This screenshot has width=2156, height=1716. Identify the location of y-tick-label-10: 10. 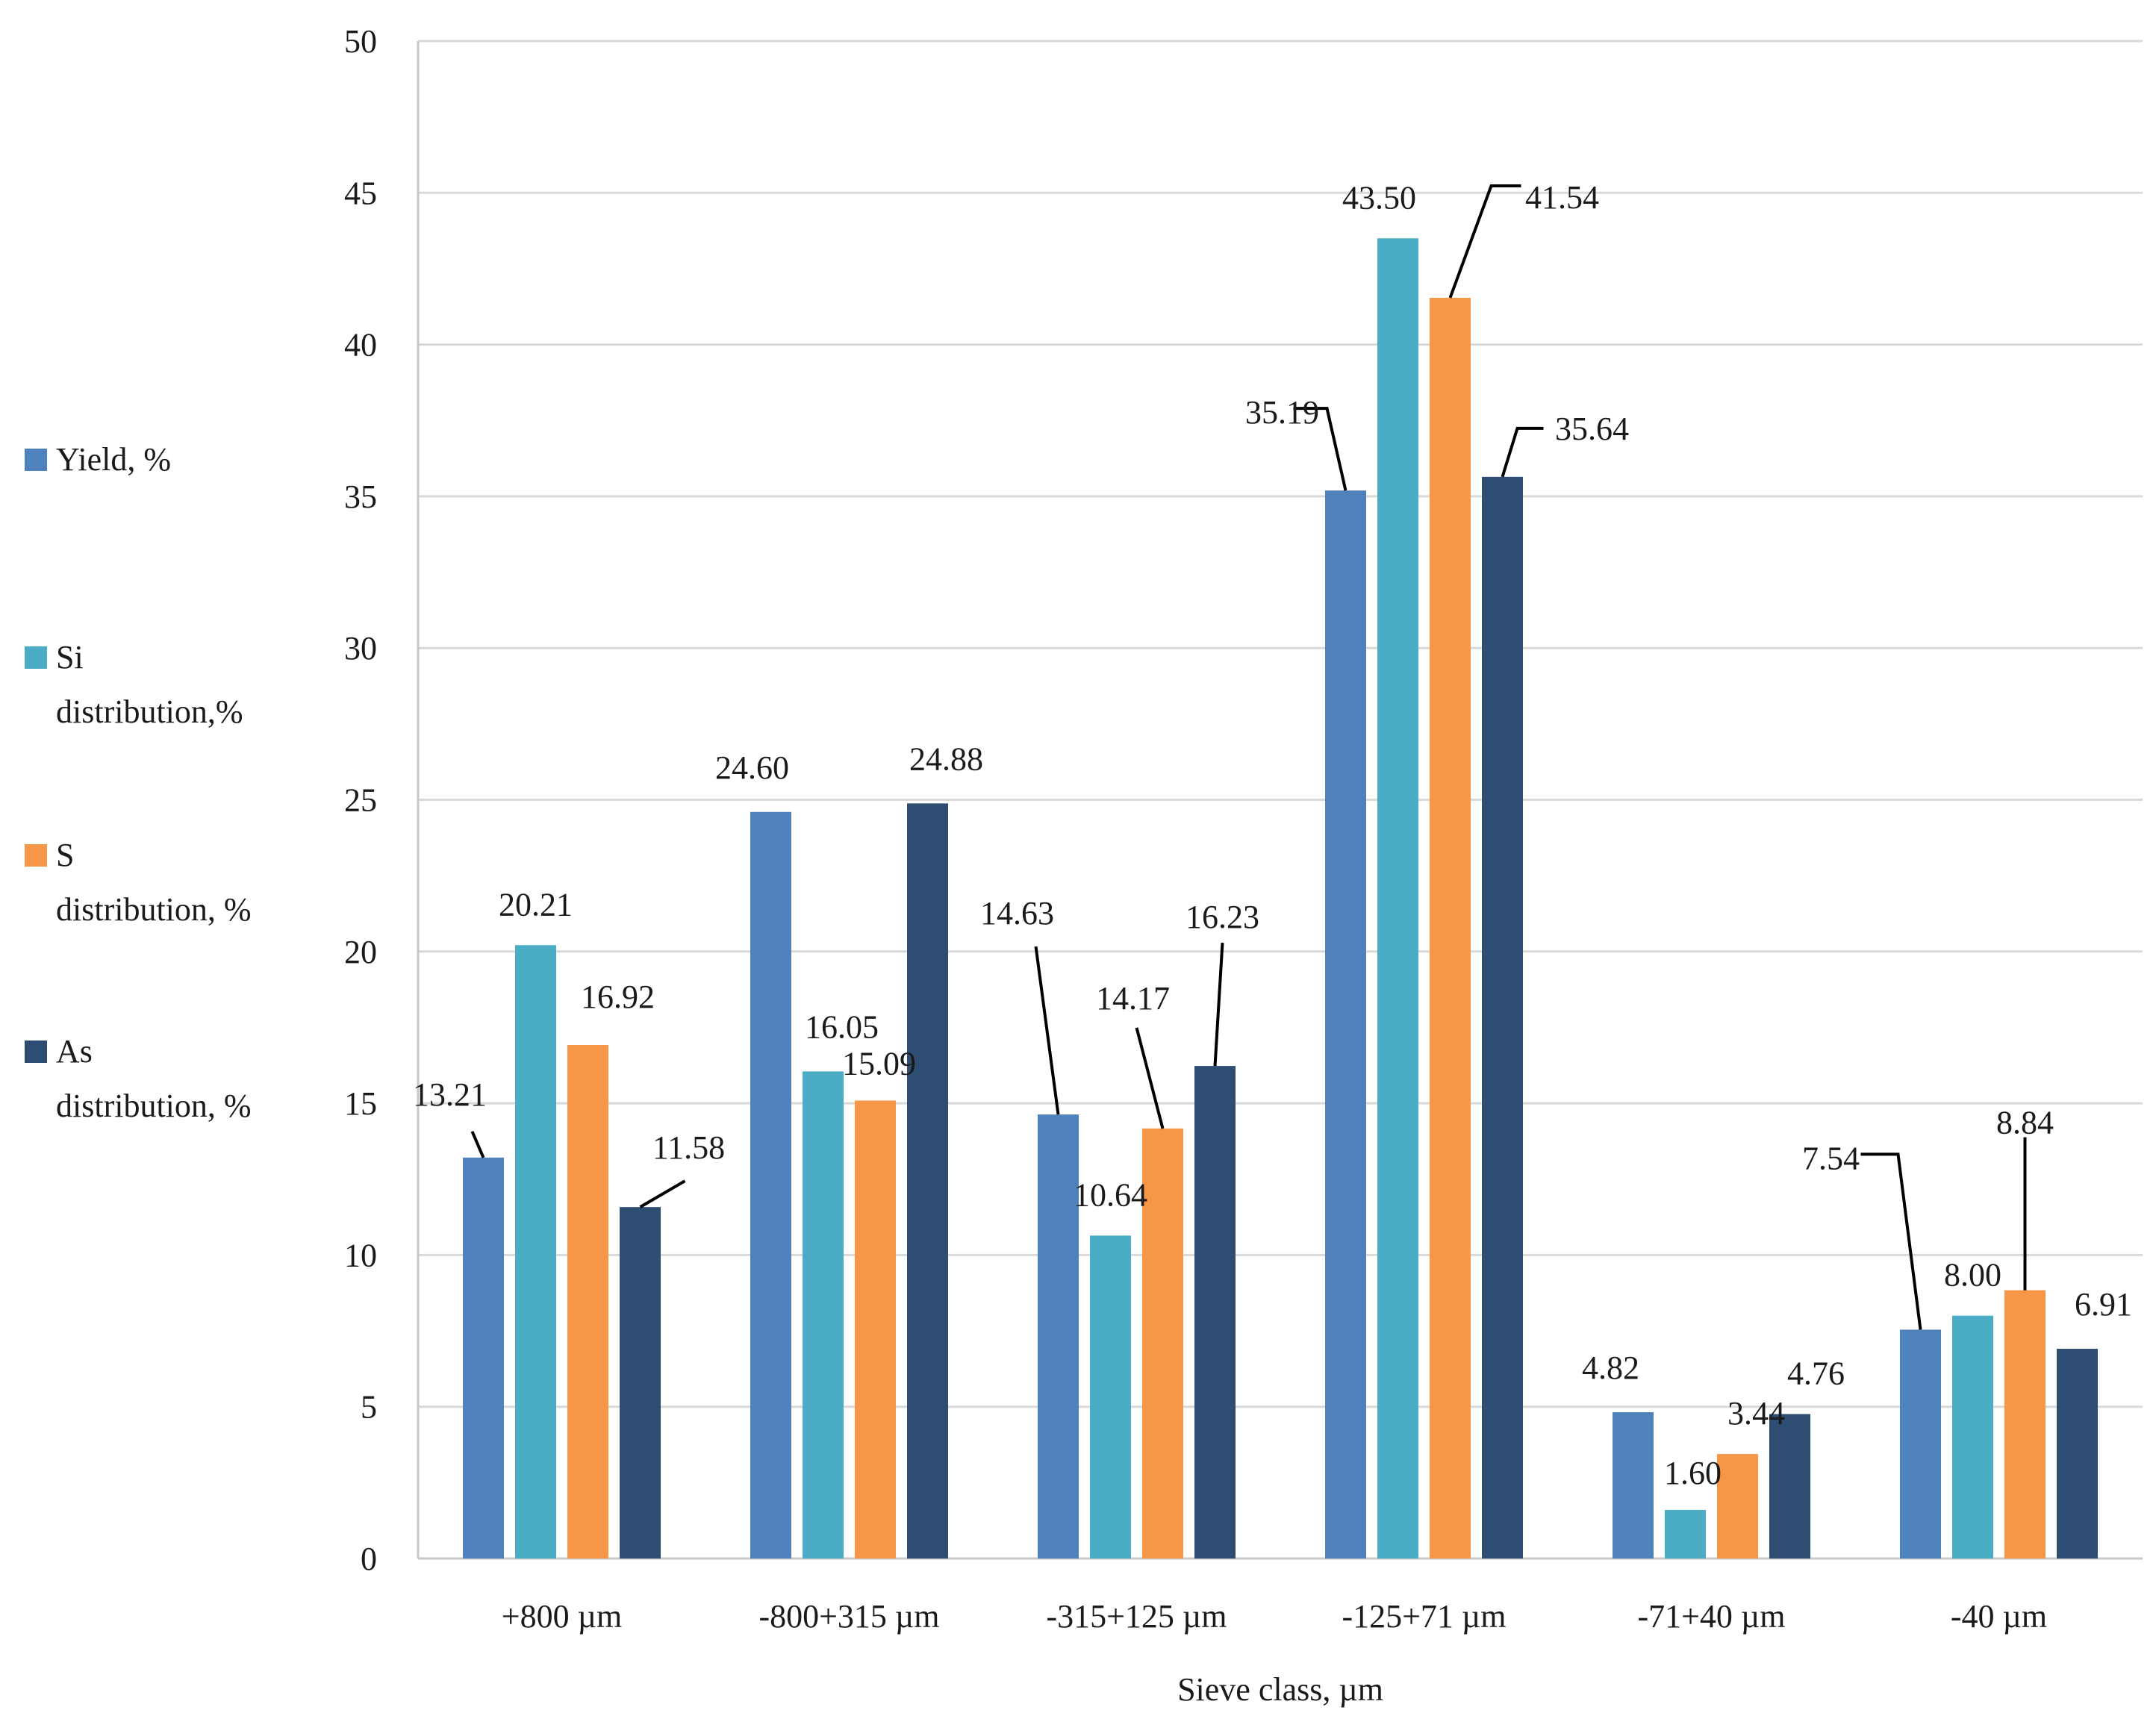
(360, 1255).